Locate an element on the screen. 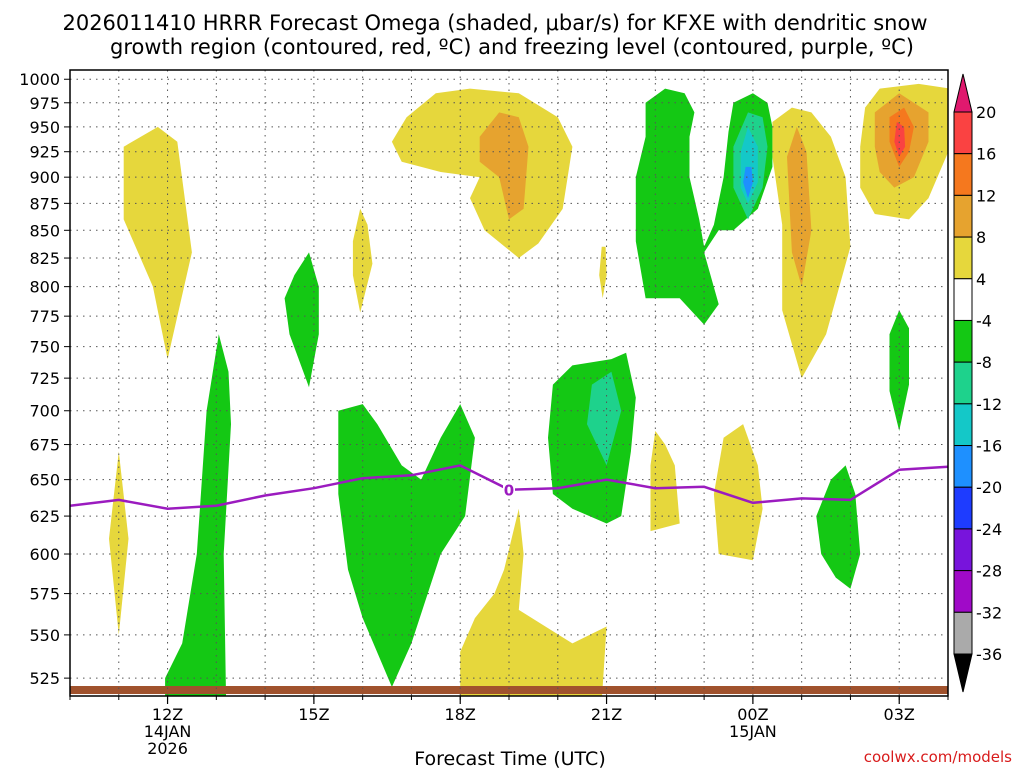 This screenshot has width=1024, height=768. y-tick-label-925: 925 is located at coordinates (44, 152).